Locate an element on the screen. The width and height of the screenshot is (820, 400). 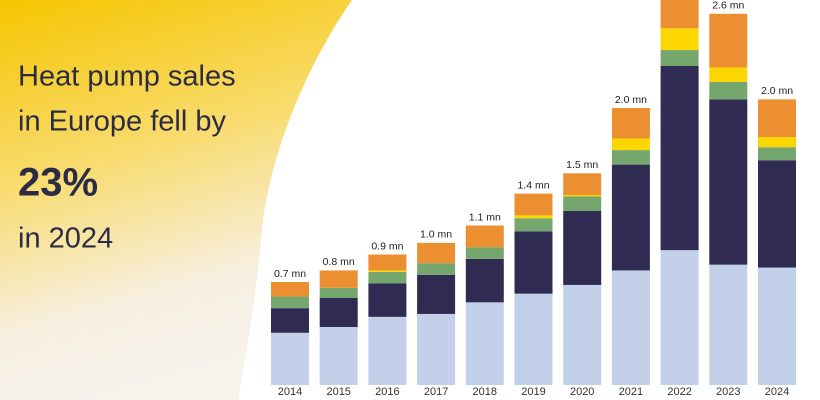
x-tick-label: 2020 is located at coordinates (582, 392).